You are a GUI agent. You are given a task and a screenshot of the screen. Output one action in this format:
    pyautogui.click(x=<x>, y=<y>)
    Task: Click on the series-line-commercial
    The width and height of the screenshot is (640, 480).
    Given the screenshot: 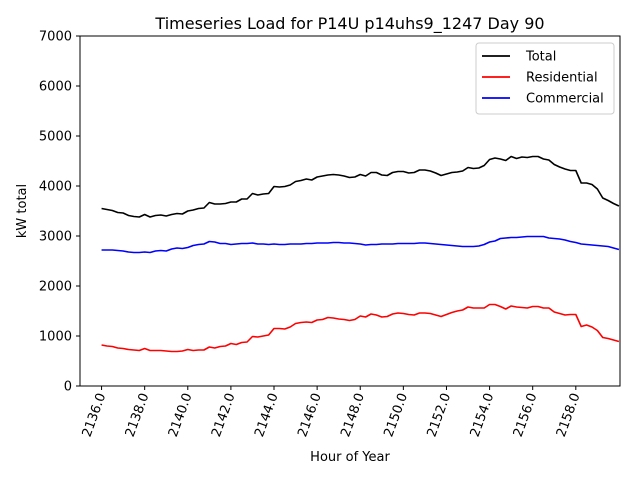 What is the action you would take?
    pyautogui.click(x=360, y=244)
    